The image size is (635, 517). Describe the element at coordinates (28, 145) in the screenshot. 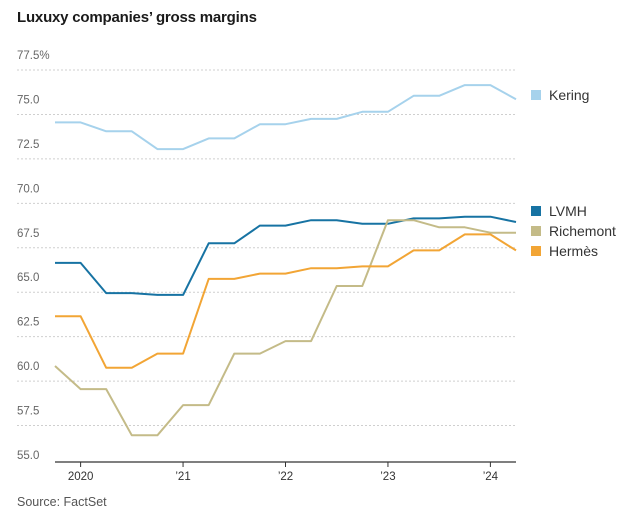

I see `y-tick-label: 72.5` at that location.